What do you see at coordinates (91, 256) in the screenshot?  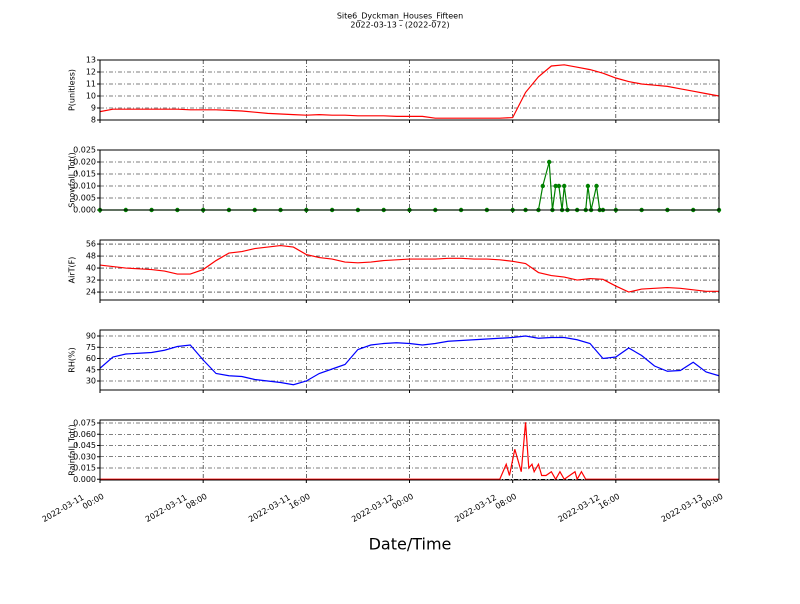 I see `y-tick-label: 48` at bounding box center [91, 256].